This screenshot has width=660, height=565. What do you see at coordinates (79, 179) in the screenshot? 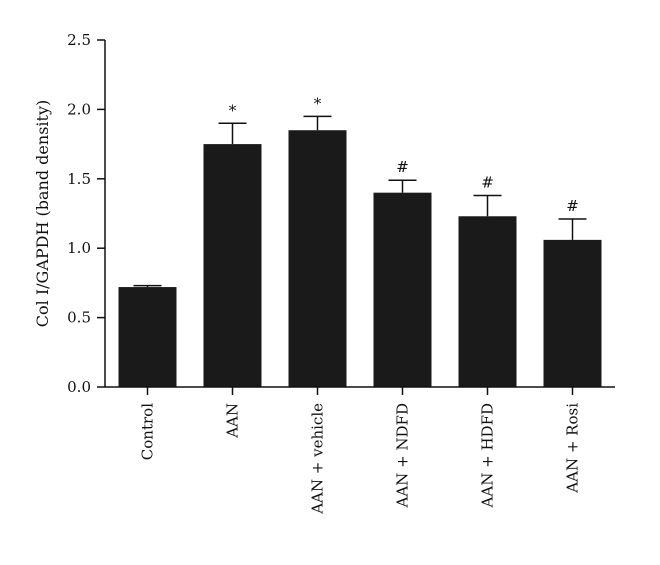
I see `y-tick-label: 1.5` at bounding box center [79, 179].